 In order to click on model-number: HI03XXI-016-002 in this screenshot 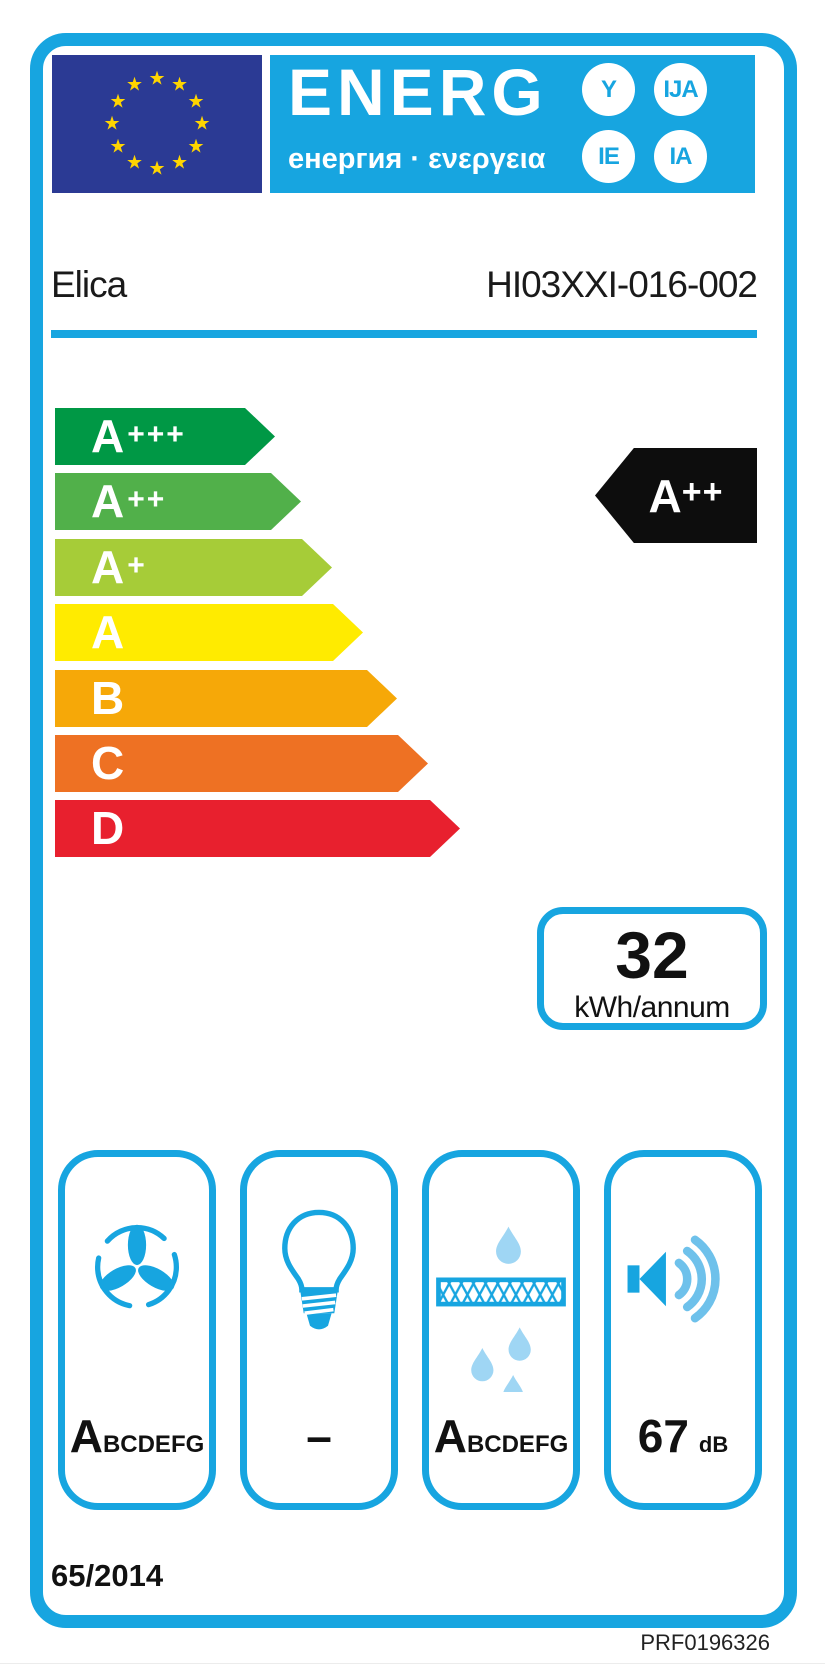, I will do `click(622, 284)`.